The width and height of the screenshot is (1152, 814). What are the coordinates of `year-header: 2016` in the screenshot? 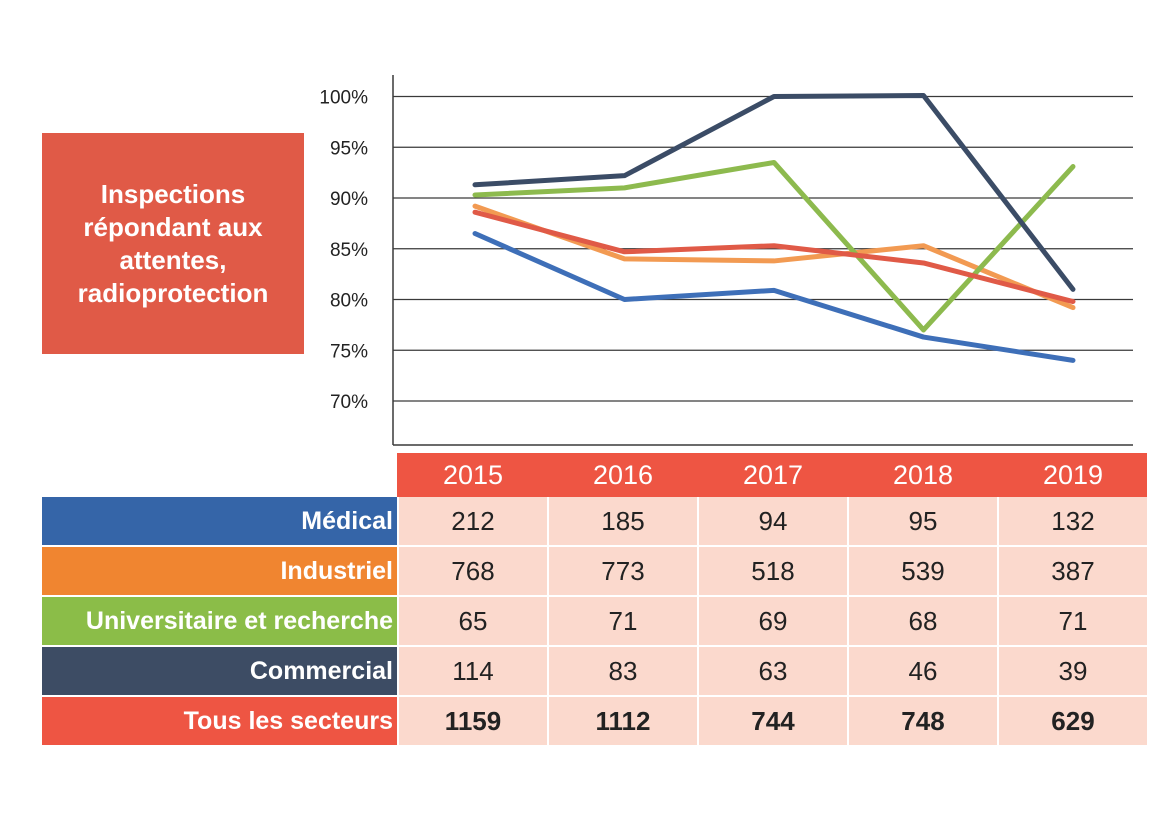 It's located at (622, 475).